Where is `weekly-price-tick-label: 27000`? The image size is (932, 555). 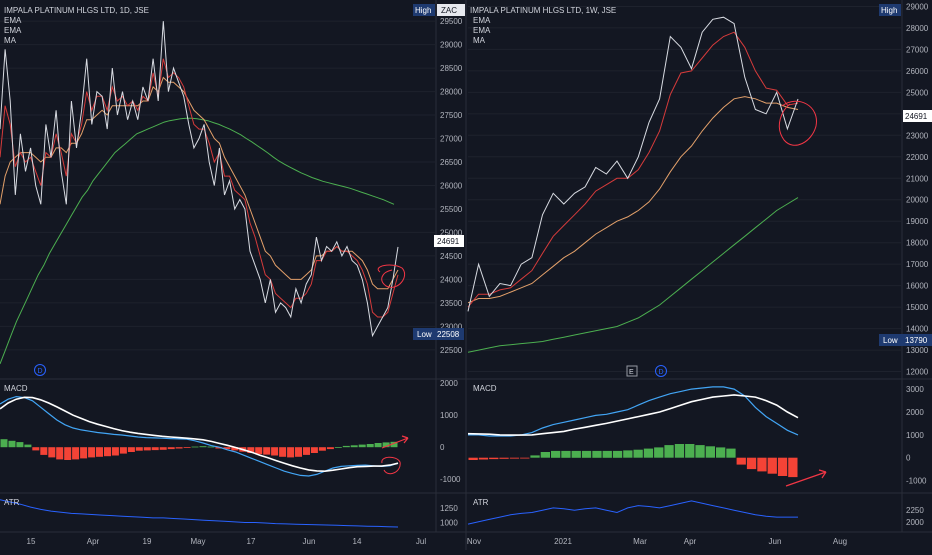
weekly-price-tick-label: 27000 is located at coordinates (917, 49).